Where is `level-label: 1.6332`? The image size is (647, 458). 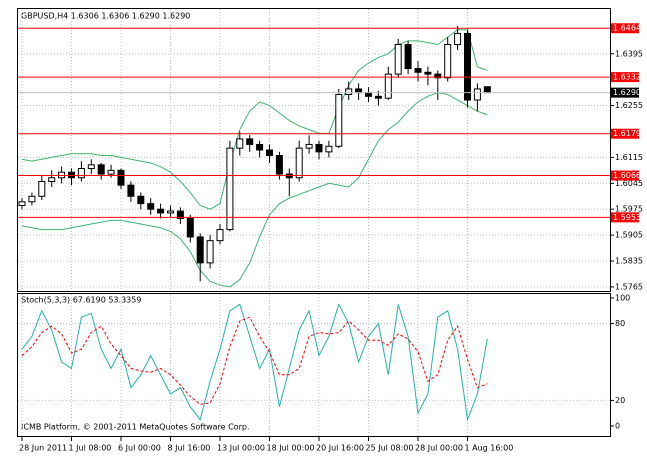
level-label: 1.6332 is located at coordinates (627, 77).